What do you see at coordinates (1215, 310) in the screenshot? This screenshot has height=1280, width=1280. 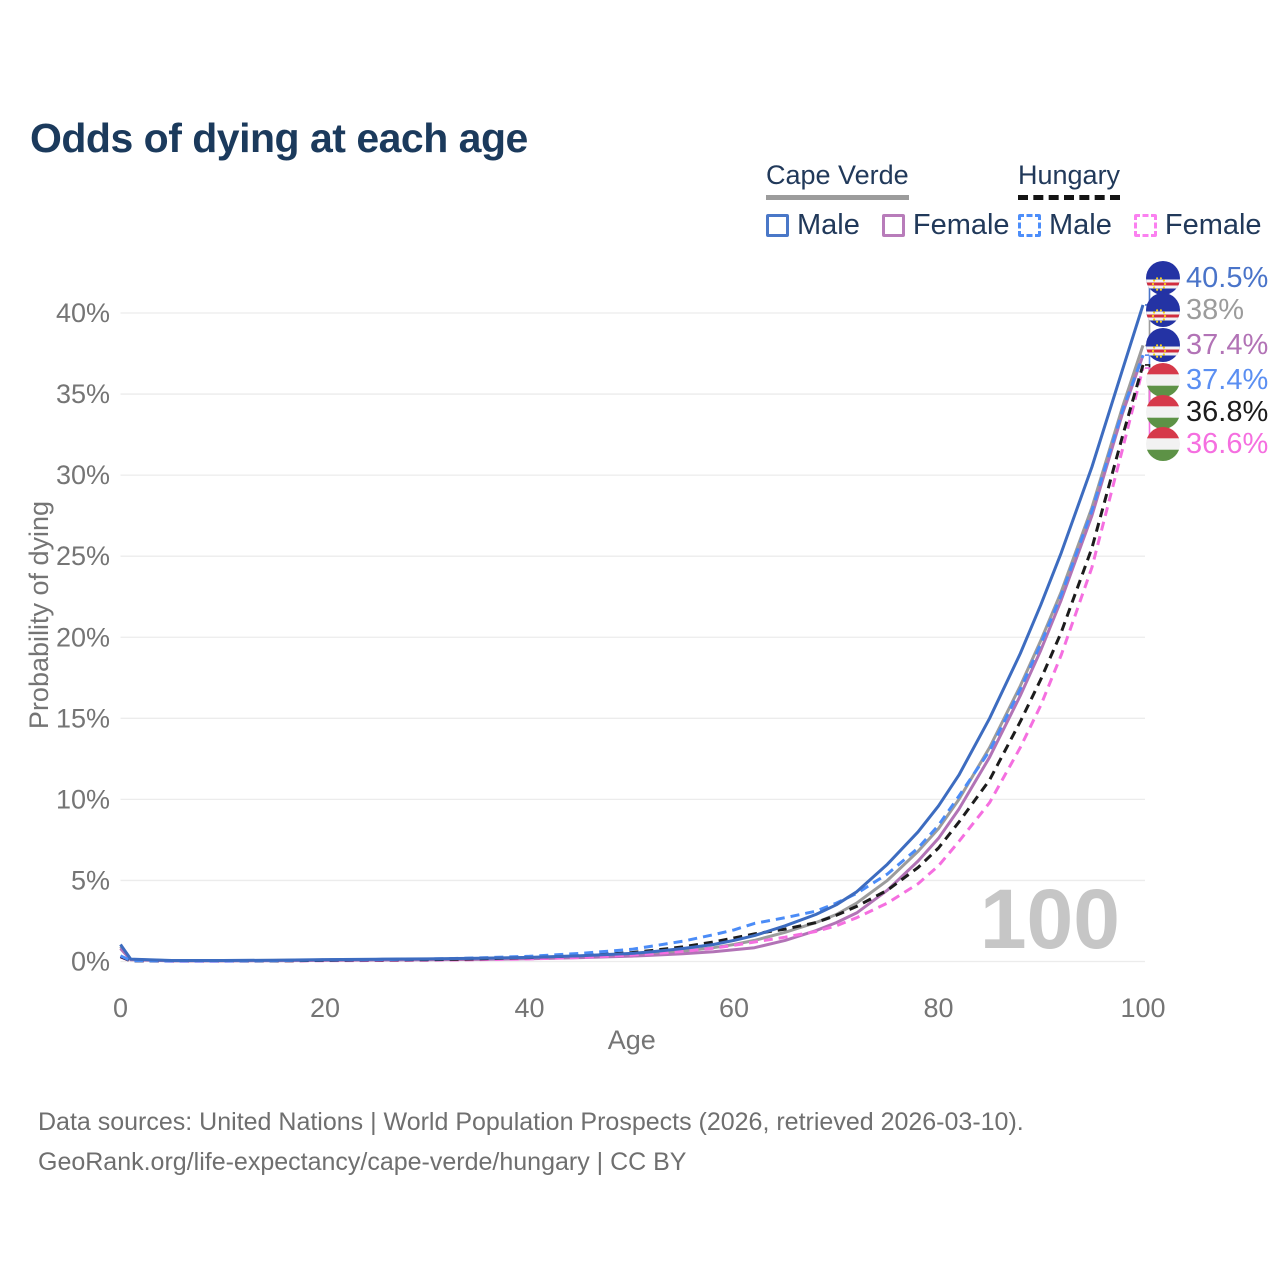 I see `end-value-label: 38%` at bounding box center [1215, 310].